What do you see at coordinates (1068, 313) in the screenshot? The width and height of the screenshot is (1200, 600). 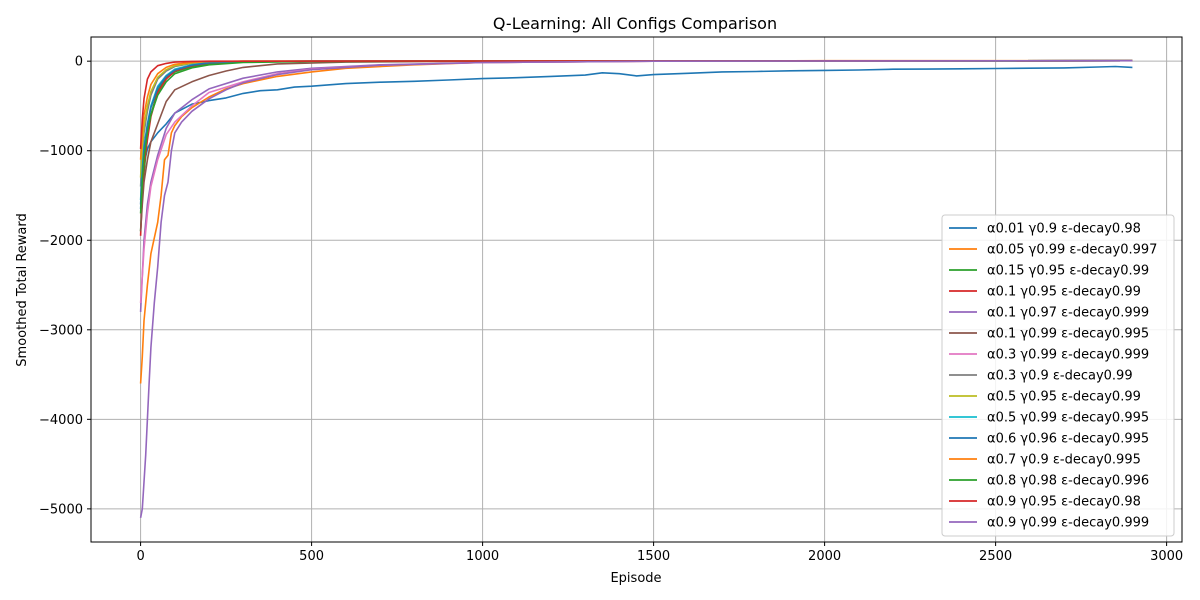 I see `legend-entry-5: α0.1 γ0.97 ε-decay0.999` at bounding box center [1068, 313].